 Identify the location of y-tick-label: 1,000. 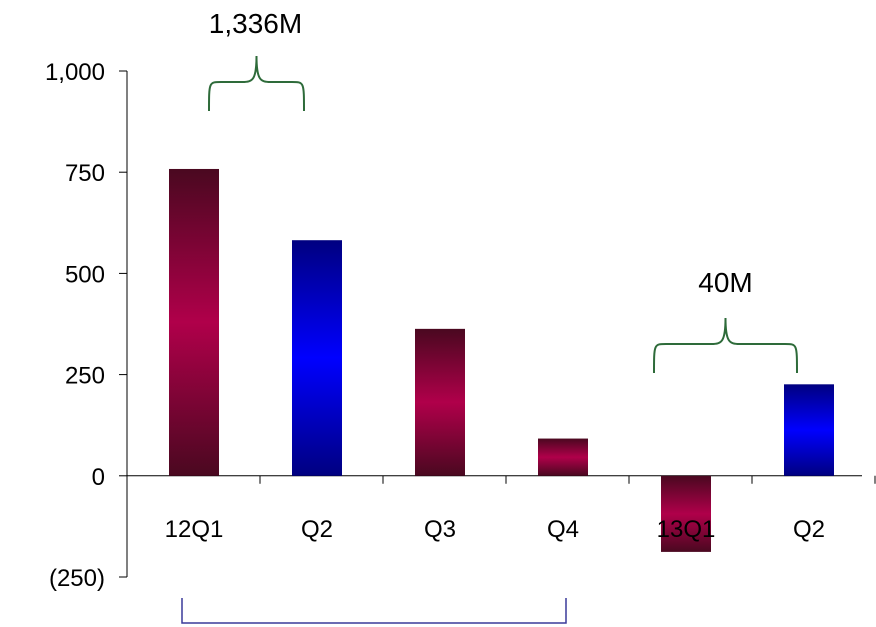
(75, 72).